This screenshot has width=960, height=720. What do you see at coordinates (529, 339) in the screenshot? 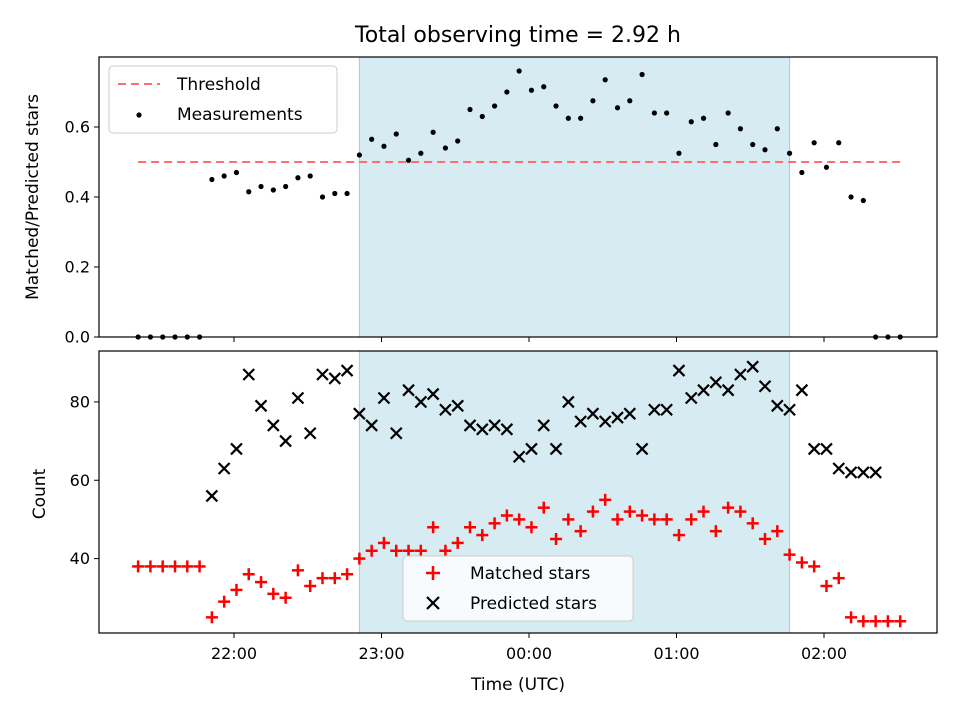
I see `top-x-ticks` at bounding box center [529, 339].